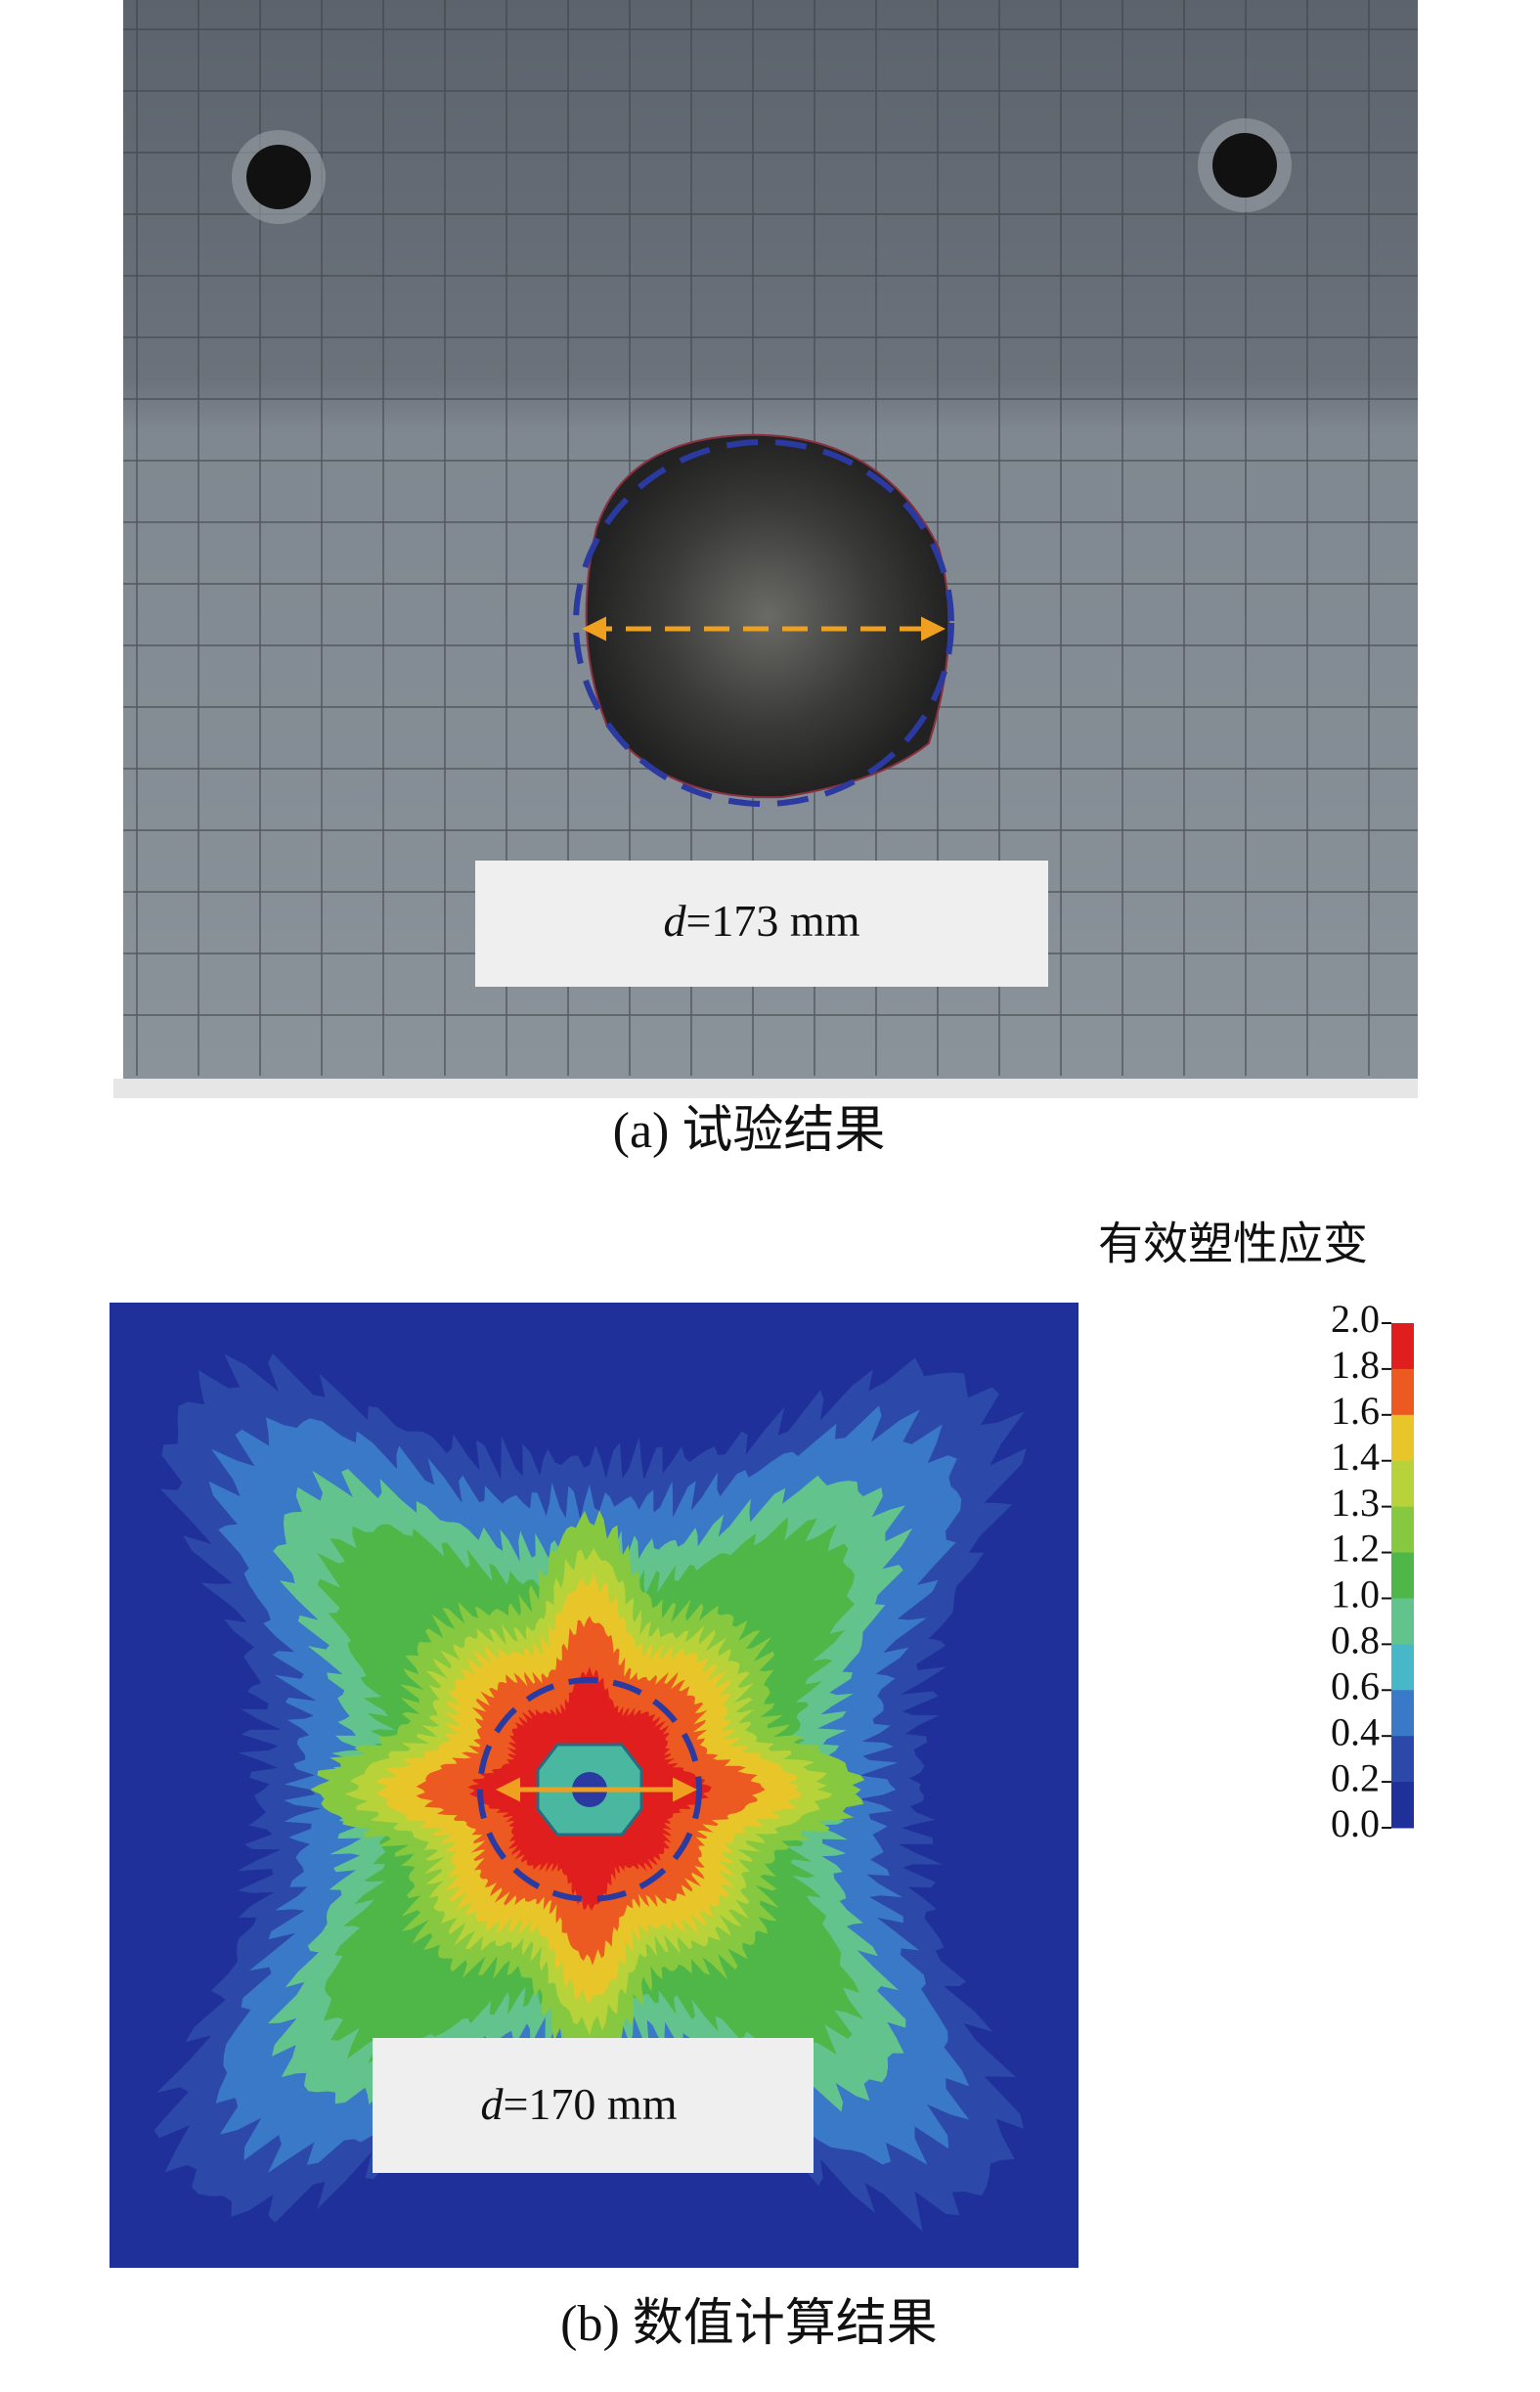  Describe the element at coordinates (1355, 1549) in the screenshot. I see `colorbar-tick-label: 1.2` at that location.